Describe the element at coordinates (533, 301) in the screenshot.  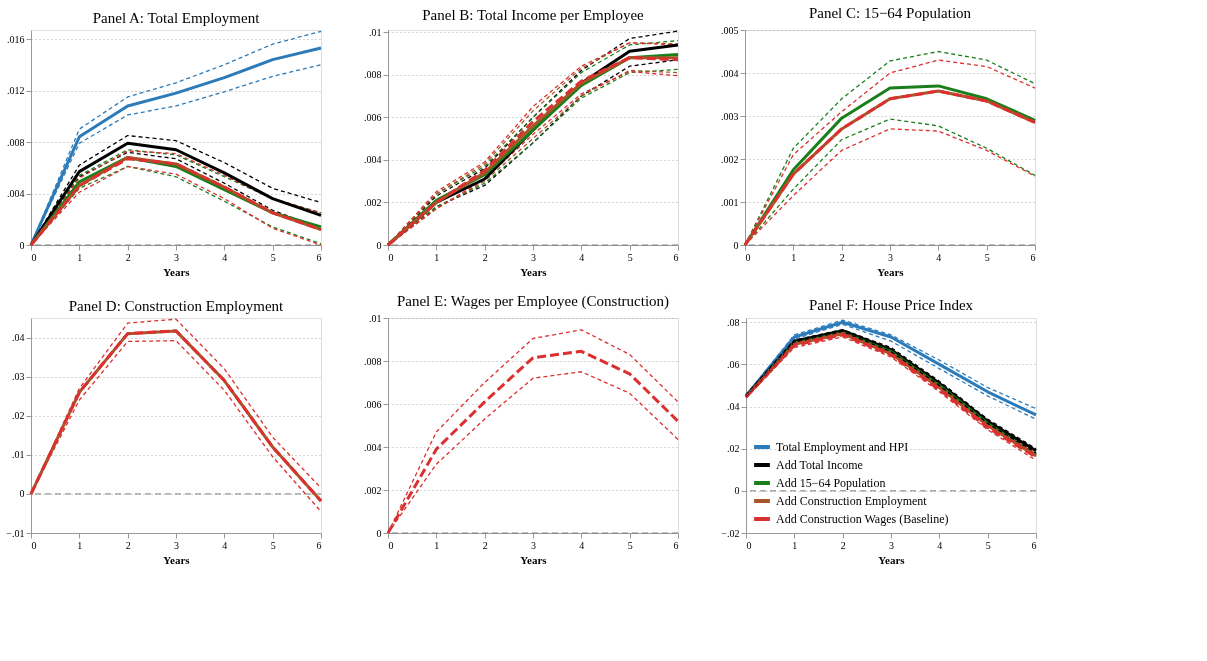
I see `chart-title: Panel E: Wages per Employee (Construction)` at that location.